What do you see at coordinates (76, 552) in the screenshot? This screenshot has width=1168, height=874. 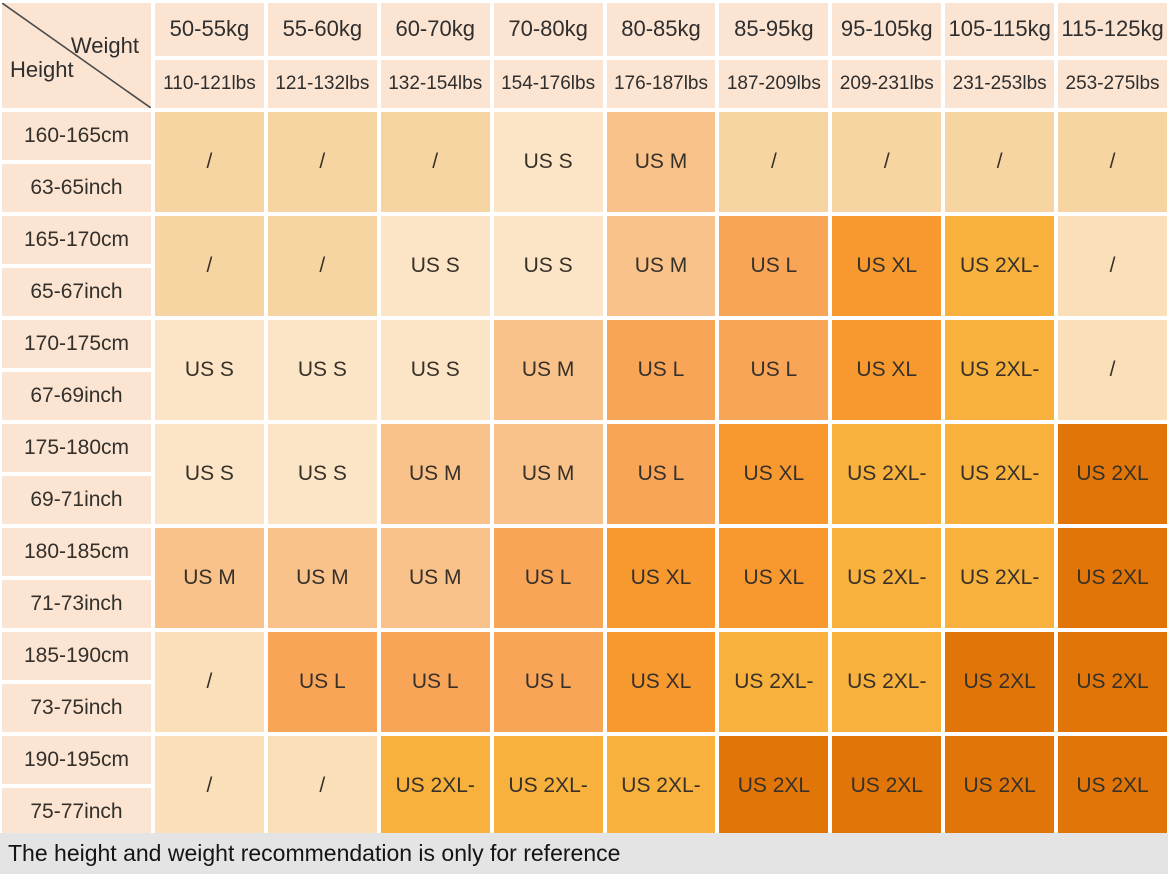 I see `height-cm-label: 180-185cm` at bounding box center [76, 552].